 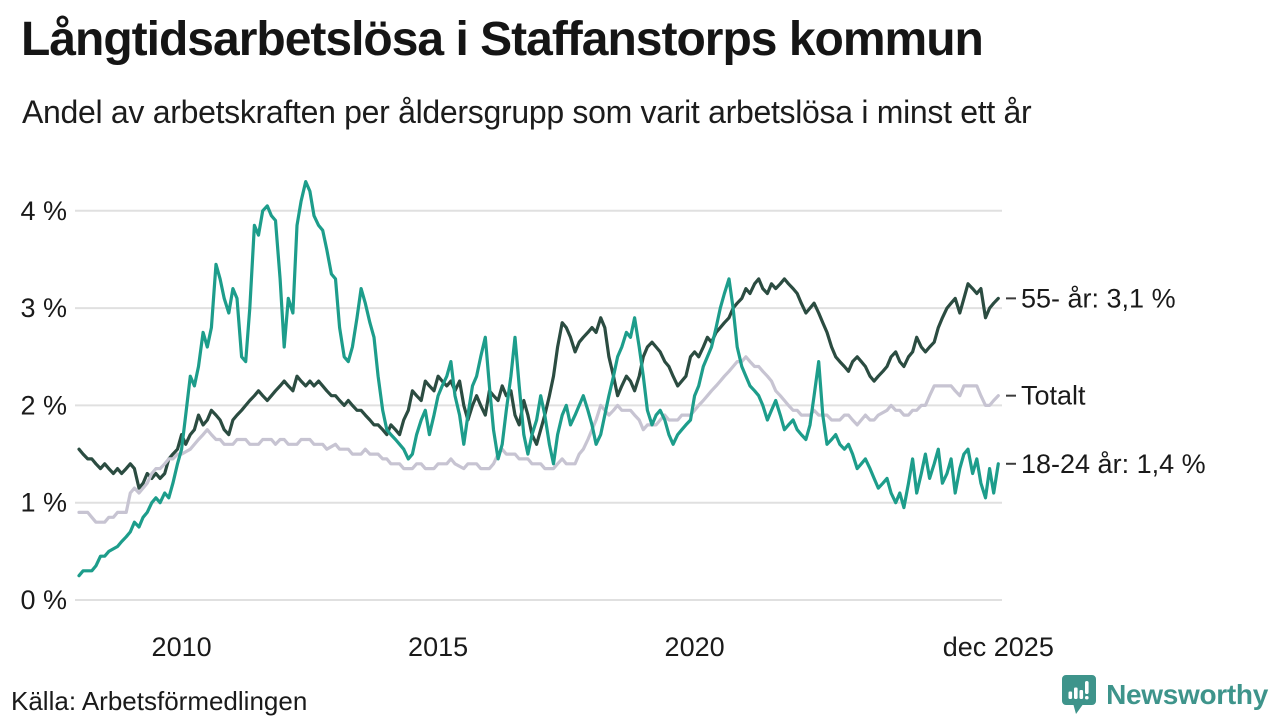 What do you see at coordinates (182, 647) in the screenshot?
I see `x-tick-label: 2010` at bounding box center [182, 647].